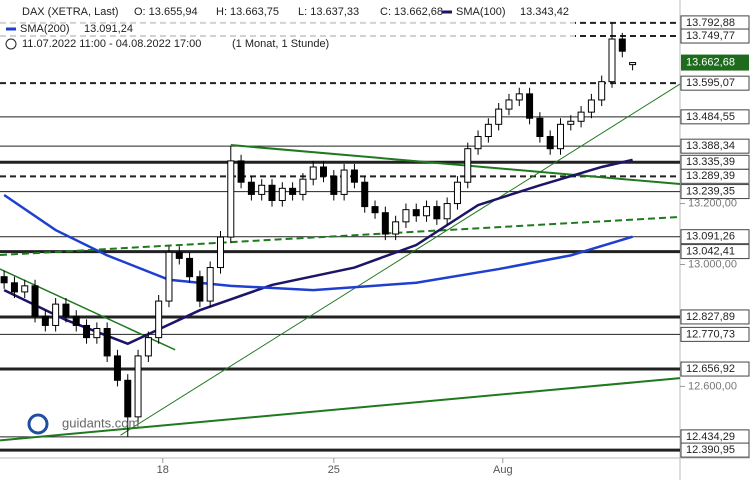 Image resolution: width=750 pixels, height=485 pixels. I want to click on period: 11.07.2022 11:00 - 04.08.2022 17:00, so click(111, 44).